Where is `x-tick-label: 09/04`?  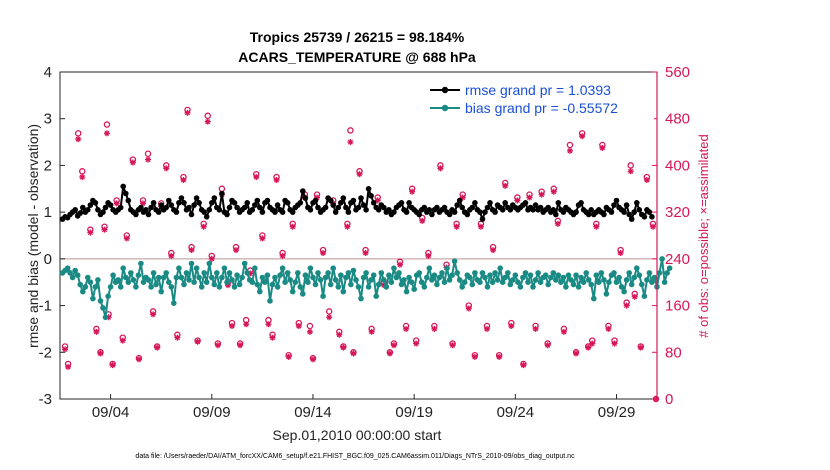
x-tick-label: 09/04 is located at coordinates (111, 412).